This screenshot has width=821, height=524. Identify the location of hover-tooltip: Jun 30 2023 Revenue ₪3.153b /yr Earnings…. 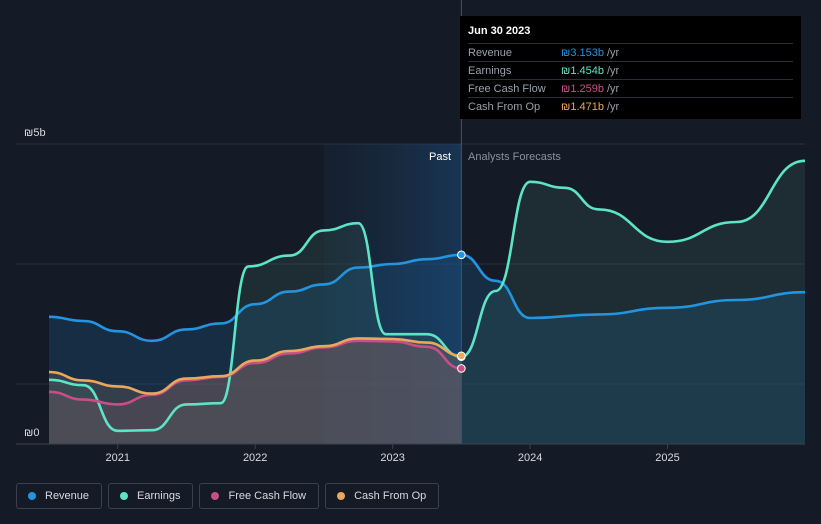
(630, 67).